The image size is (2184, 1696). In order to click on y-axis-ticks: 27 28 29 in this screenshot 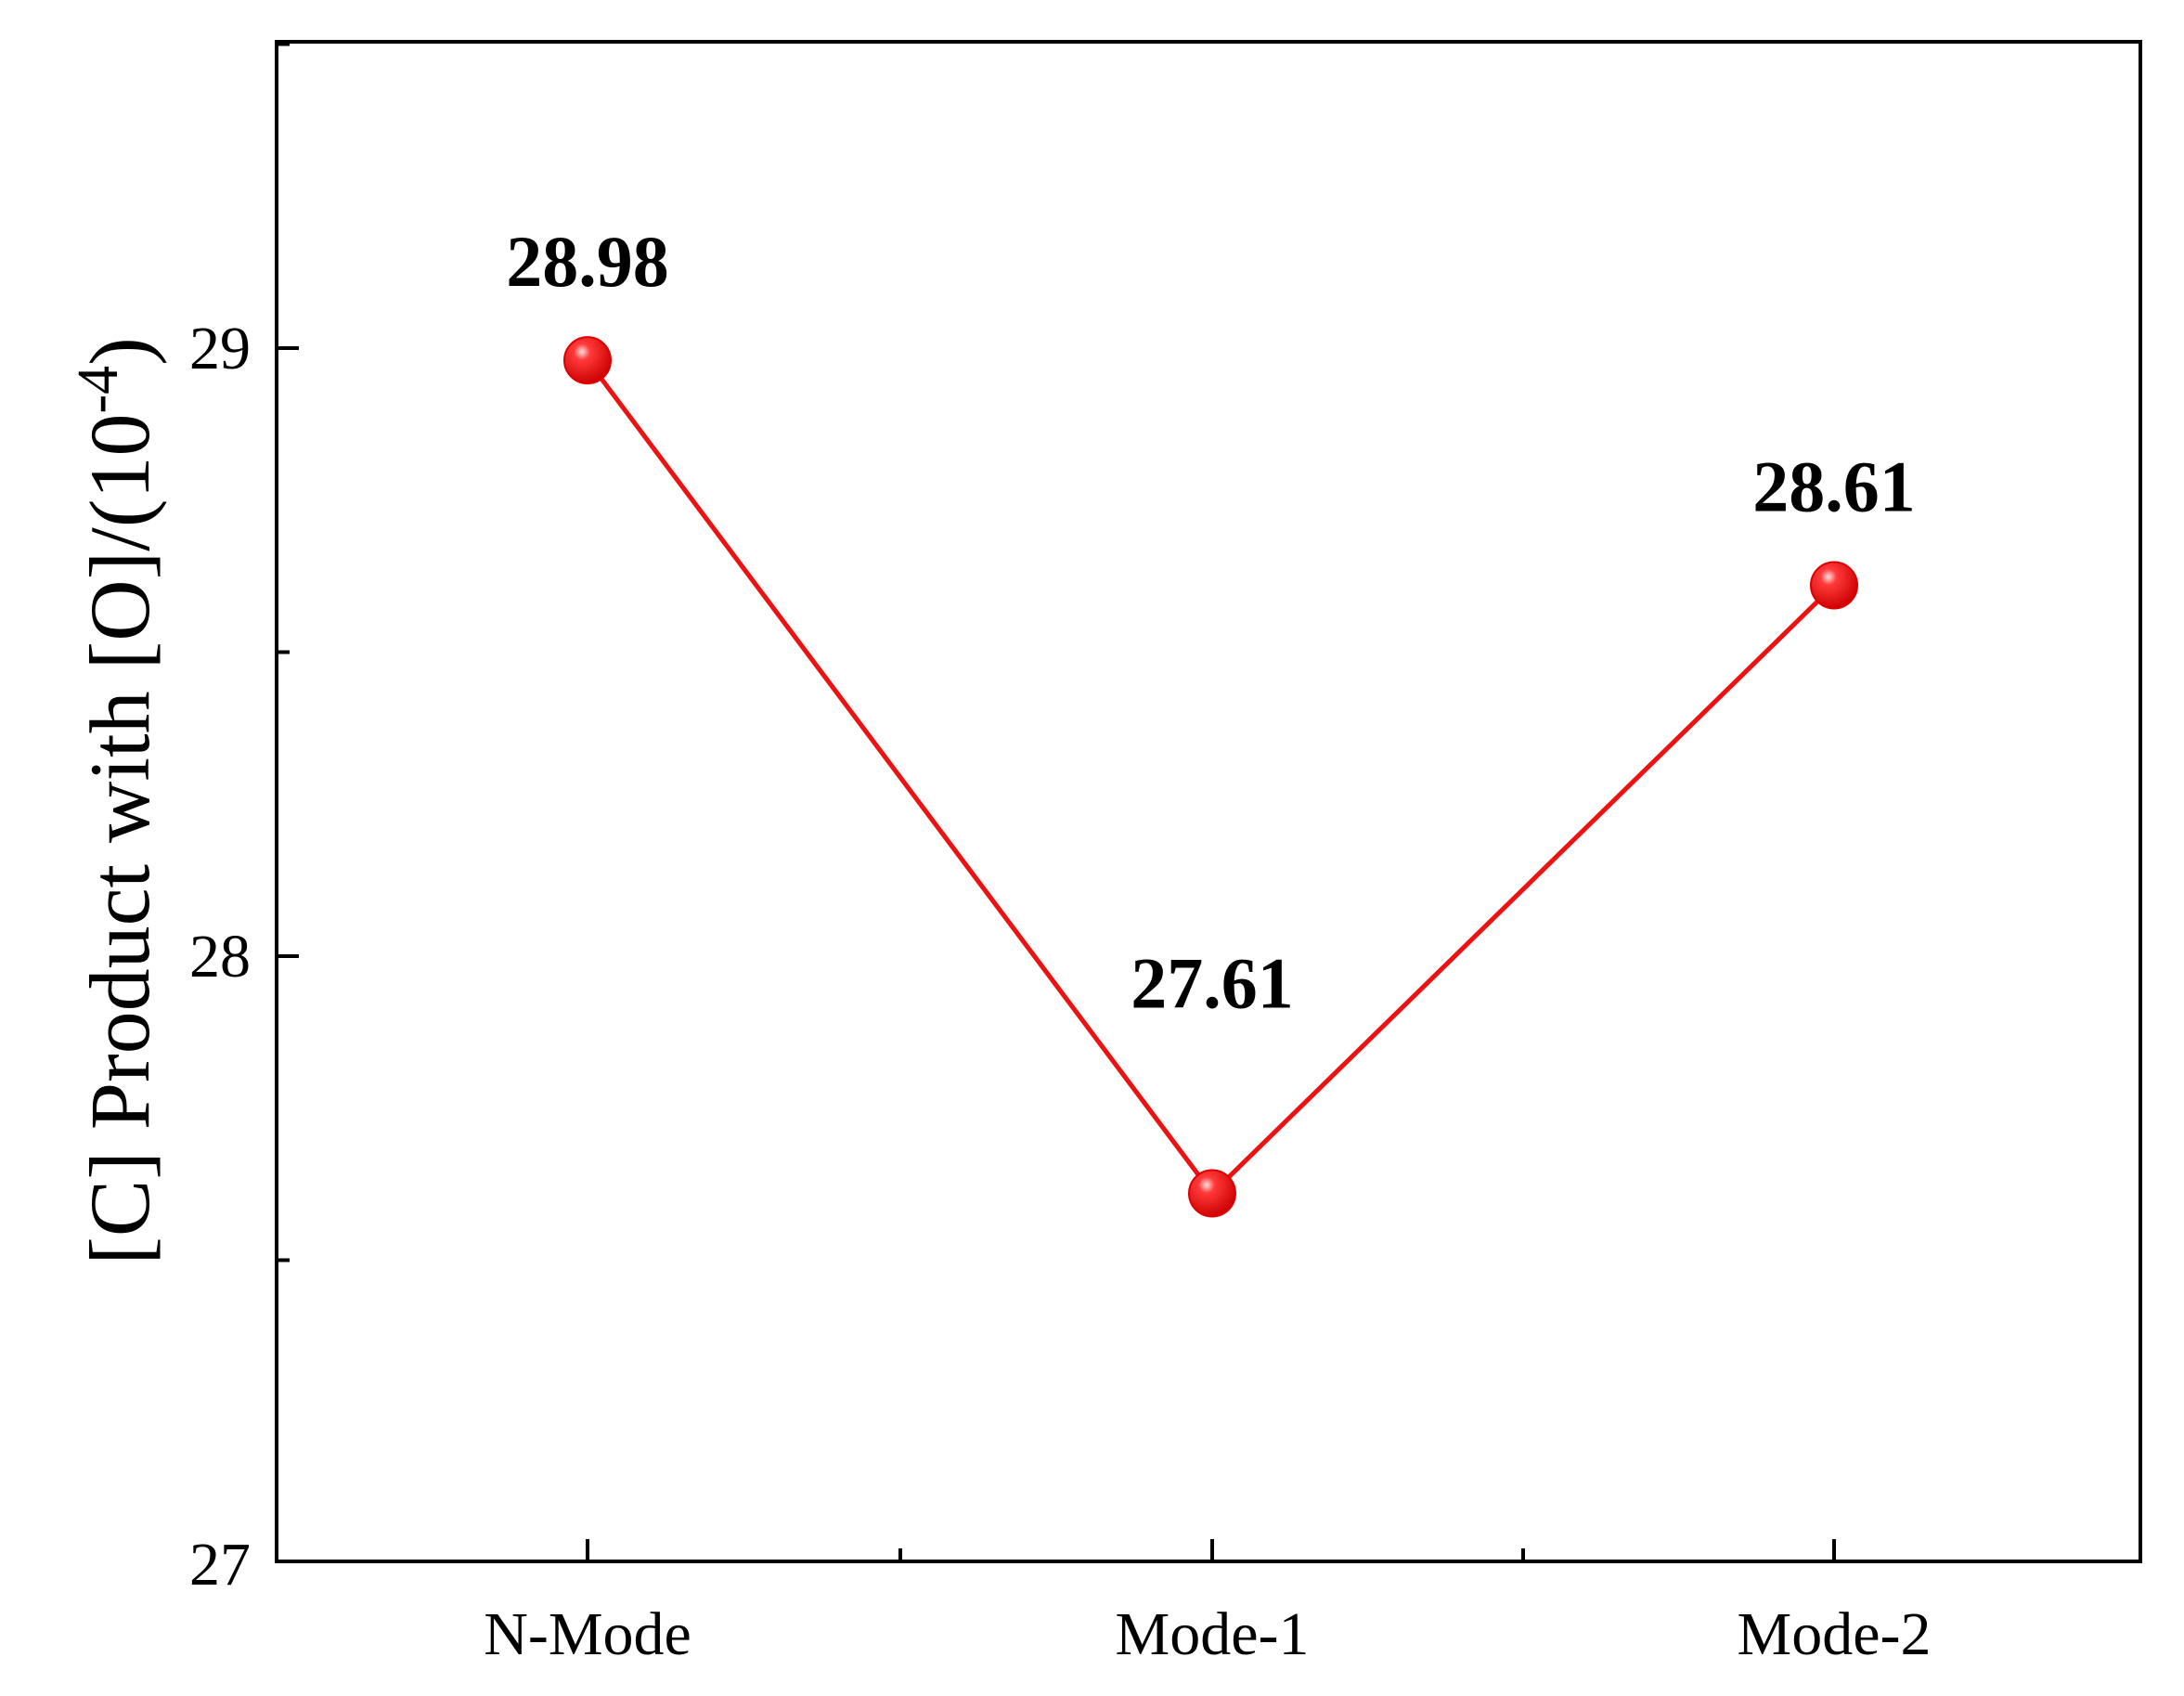, I will do `click(244, 820)`.